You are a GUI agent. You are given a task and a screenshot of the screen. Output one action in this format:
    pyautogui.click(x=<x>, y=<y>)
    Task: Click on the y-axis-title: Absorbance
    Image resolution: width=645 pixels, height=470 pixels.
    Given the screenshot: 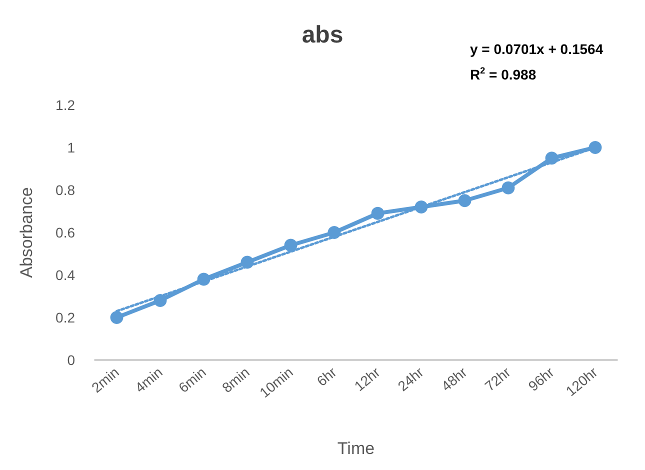 What is the action you would take?
    pyautogui.click(x=26, y=232)
    